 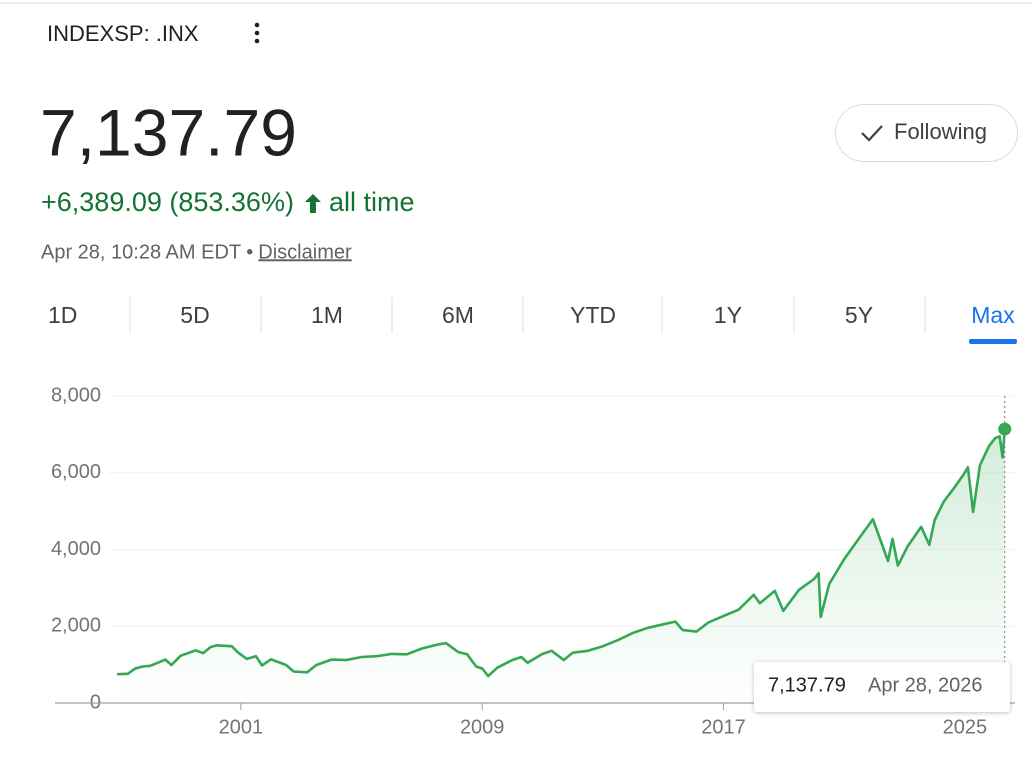 What do you see at coordinates (76, 472) in the screenshot?
I see `y-tick-label: 6,000` at bounding box center [76, 472].